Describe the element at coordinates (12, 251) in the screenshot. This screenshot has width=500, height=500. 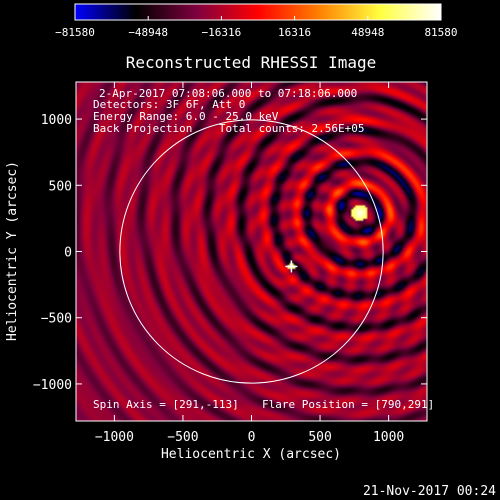
I see `y-axis-label: Heliocentric Y (arcsec)` at that location.